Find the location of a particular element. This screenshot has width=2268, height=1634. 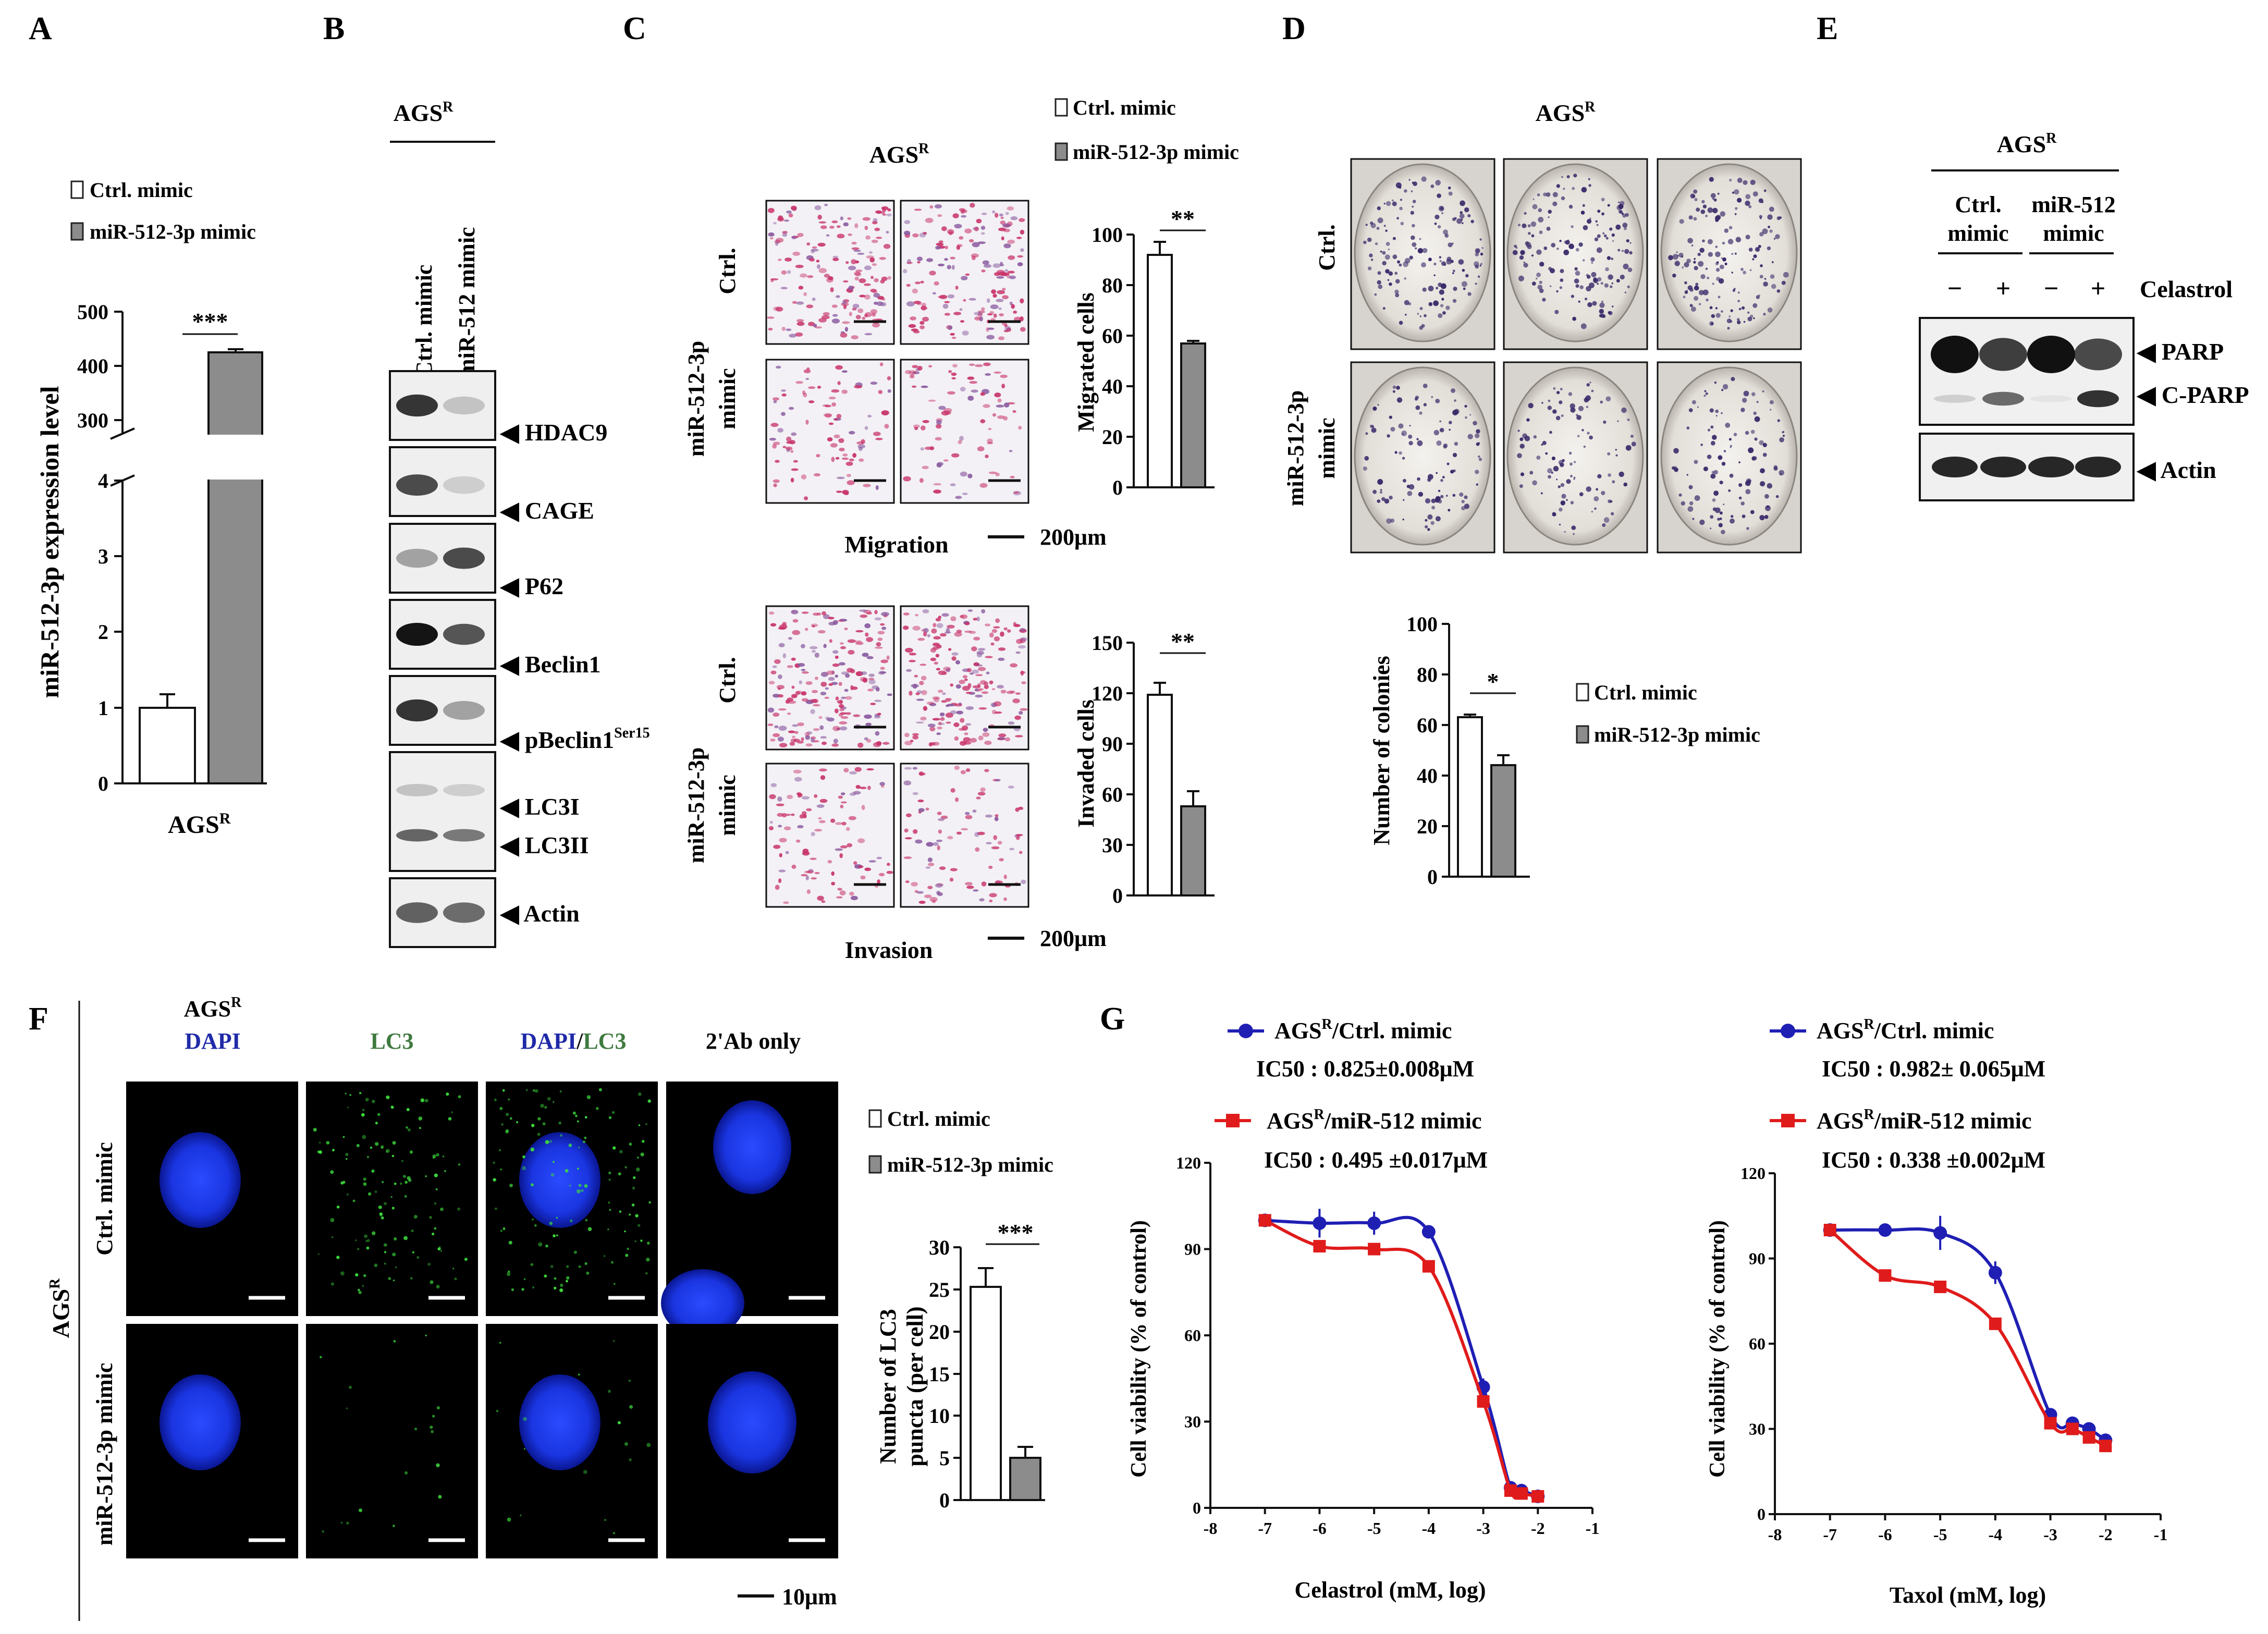

tick-label: 80 is located at coordinates (1112, 285).